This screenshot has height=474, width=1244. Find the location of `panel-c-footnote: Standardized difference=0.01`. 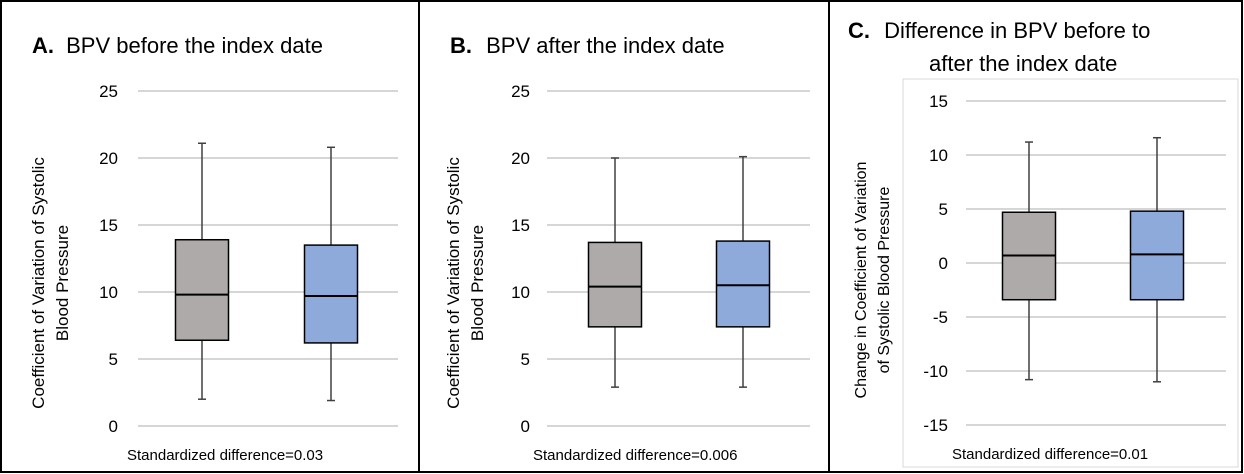

panel-c-footnote: Standardized difference=0.01 is located at coordinates (1050, 454).